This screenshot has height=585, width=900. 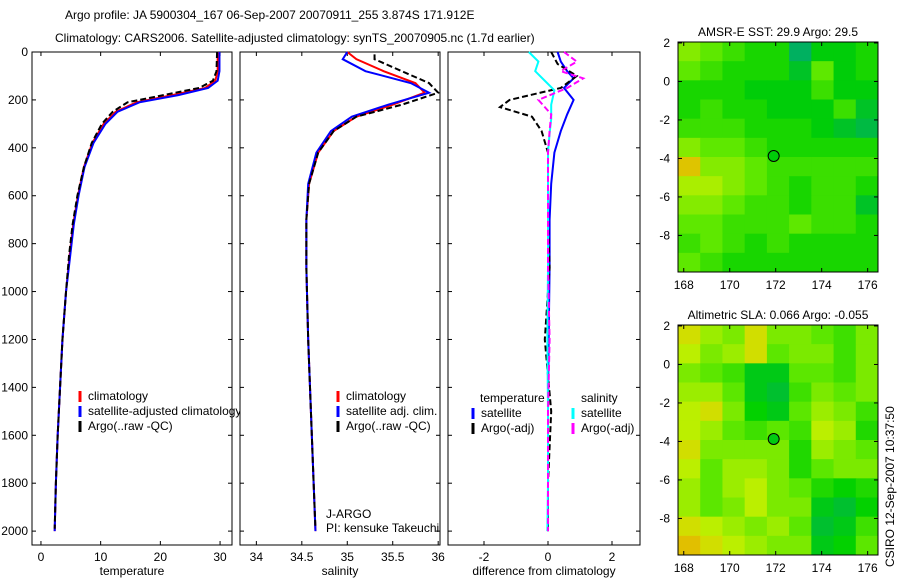 What do you see at coordinates (666, 326) in the screenshot?
I see `y-tick-label: 2` at bounding box center [666, 326].